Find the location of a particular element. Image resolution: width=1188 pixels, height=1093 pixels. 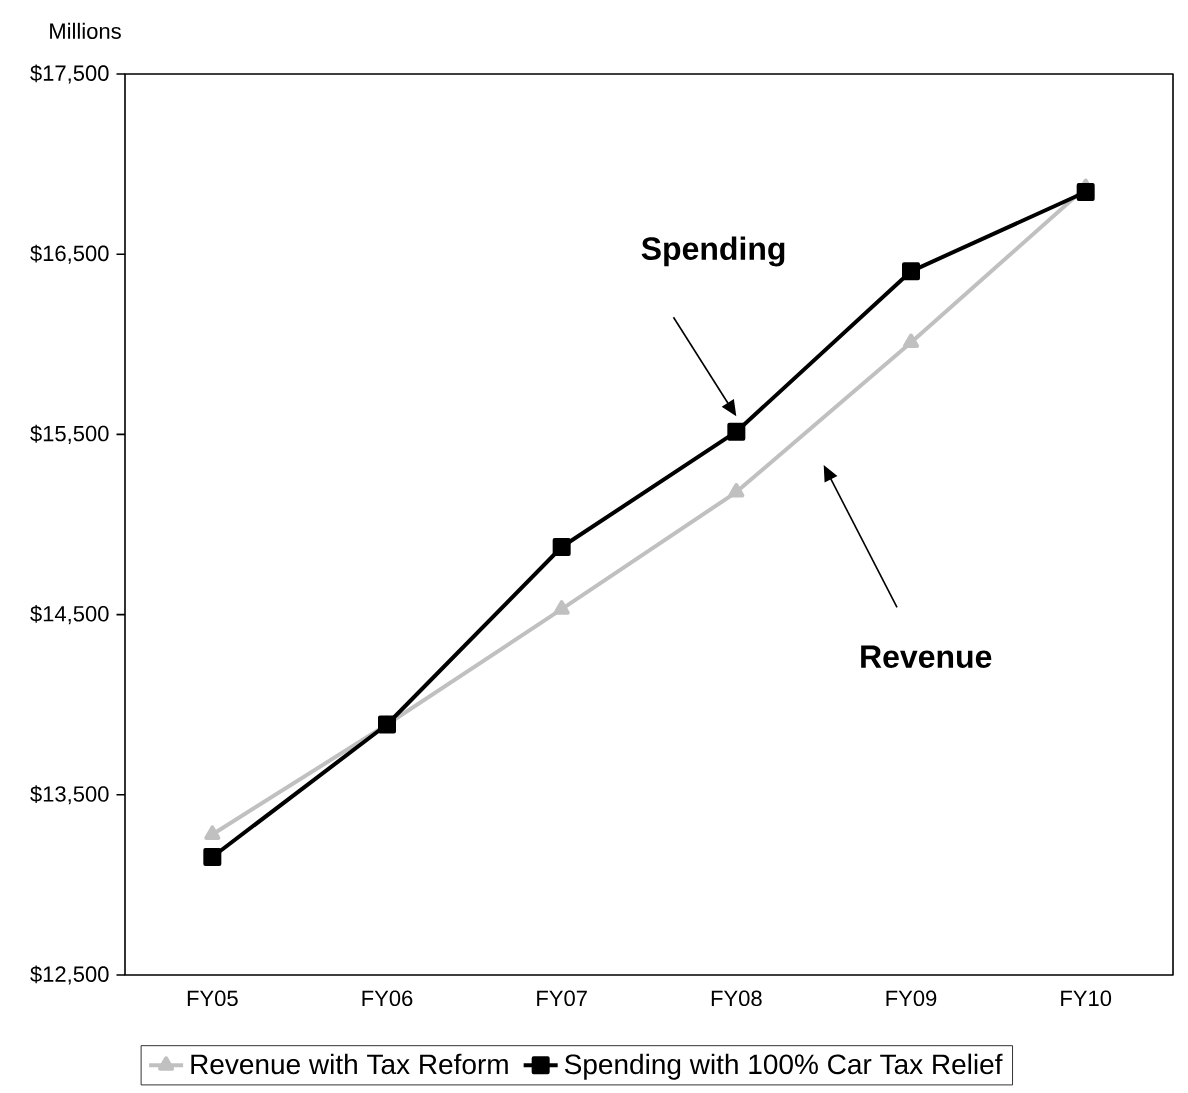

legend-label: Revenue with Tax Reform is located at coordinates (349, 1064).